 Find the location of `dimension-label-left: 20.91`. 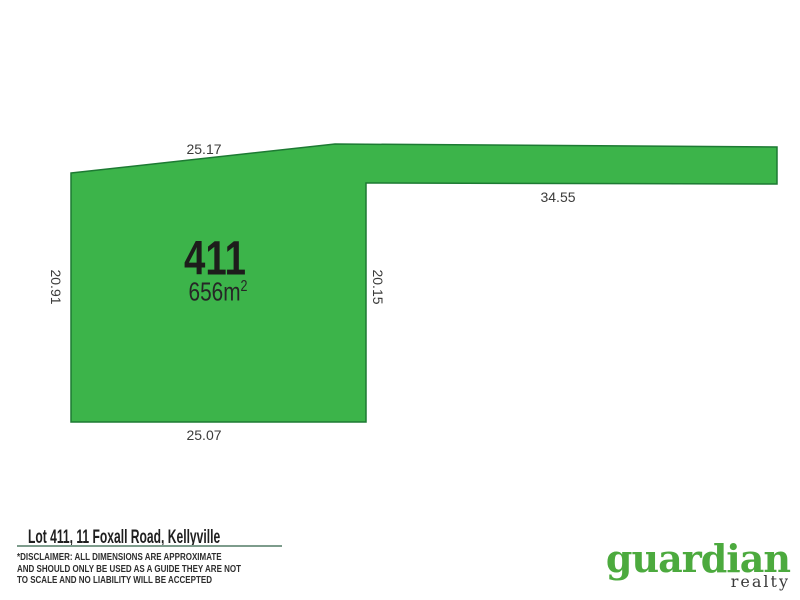

dimension-label-left: 20.91 is located at coordinates (56, 287).